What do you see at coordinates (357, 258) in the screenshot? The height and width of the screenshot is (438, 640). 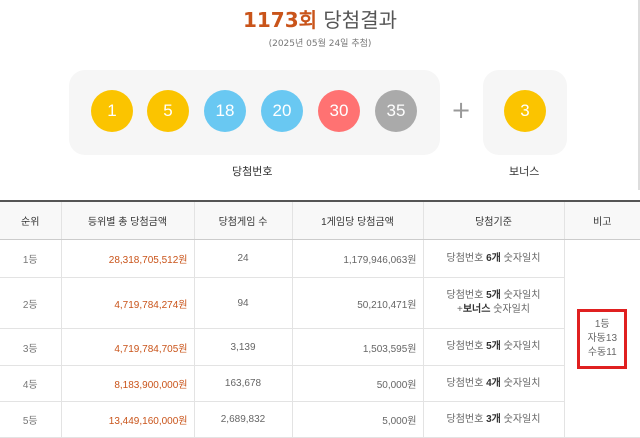 I see `per-game-prize-cell: 1,179,946,063원` at bounding box center [357, 258].